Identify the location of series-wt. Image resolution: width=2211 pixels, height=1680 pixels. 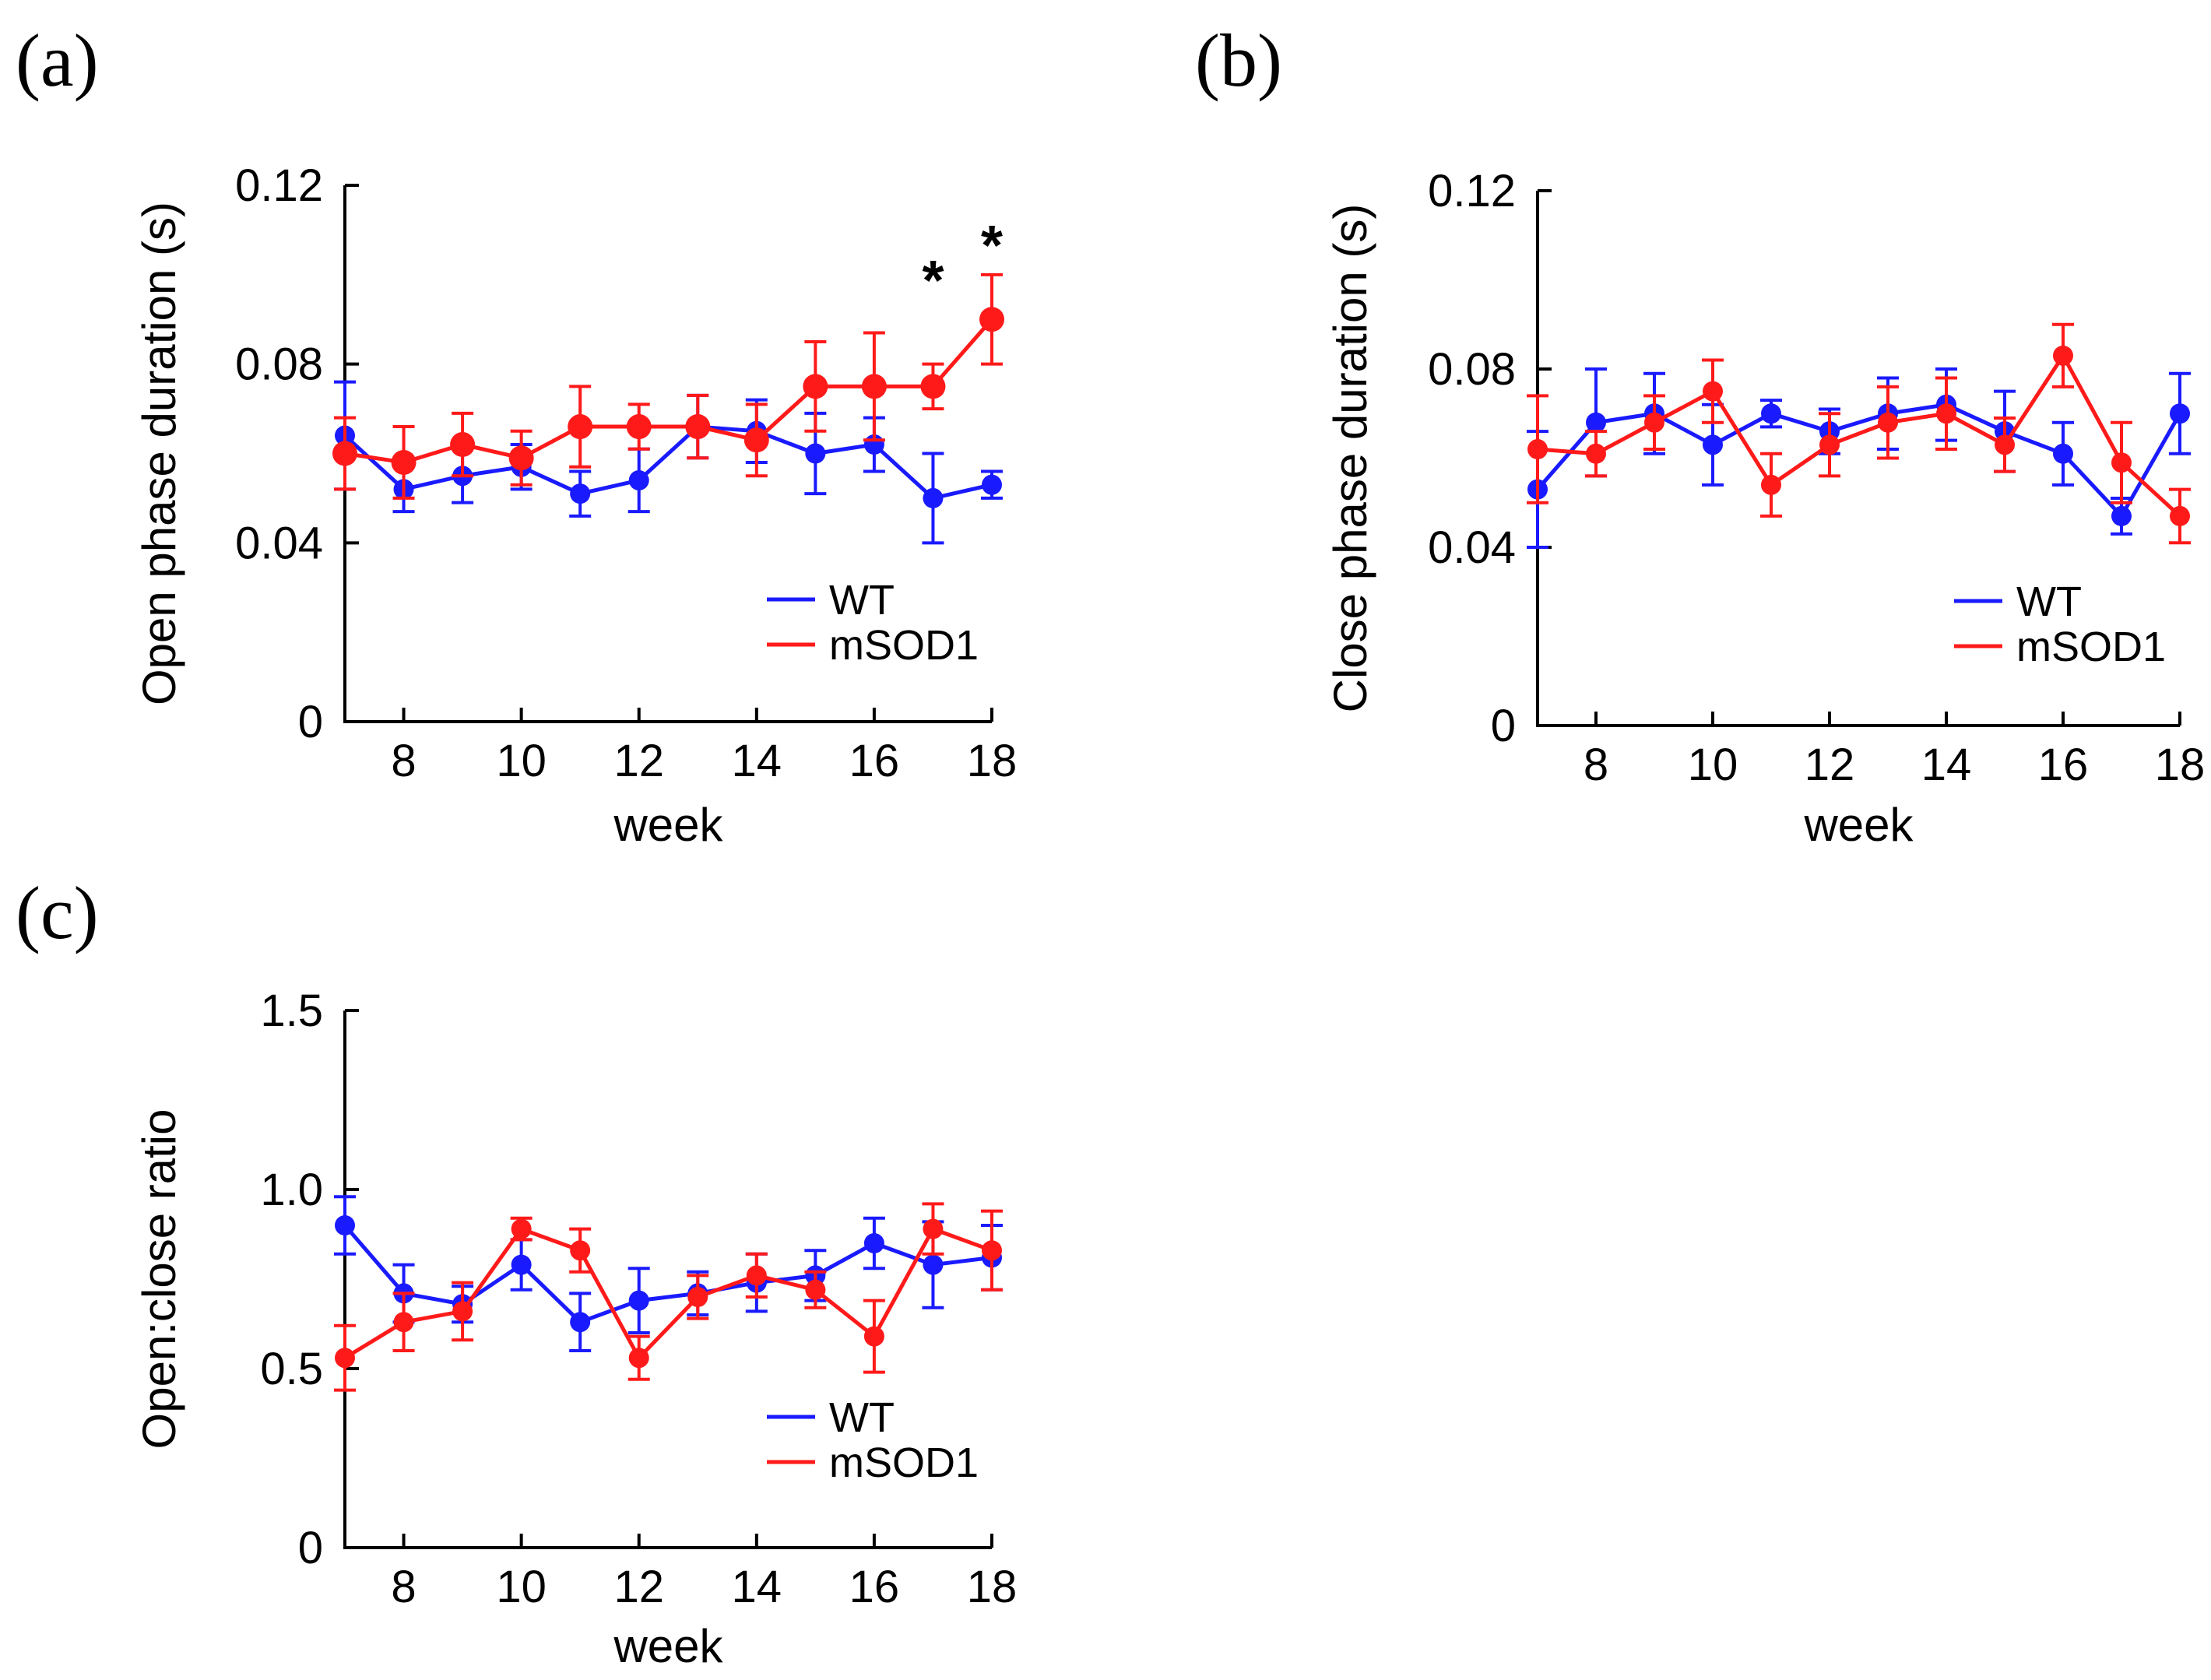
(668, 463).